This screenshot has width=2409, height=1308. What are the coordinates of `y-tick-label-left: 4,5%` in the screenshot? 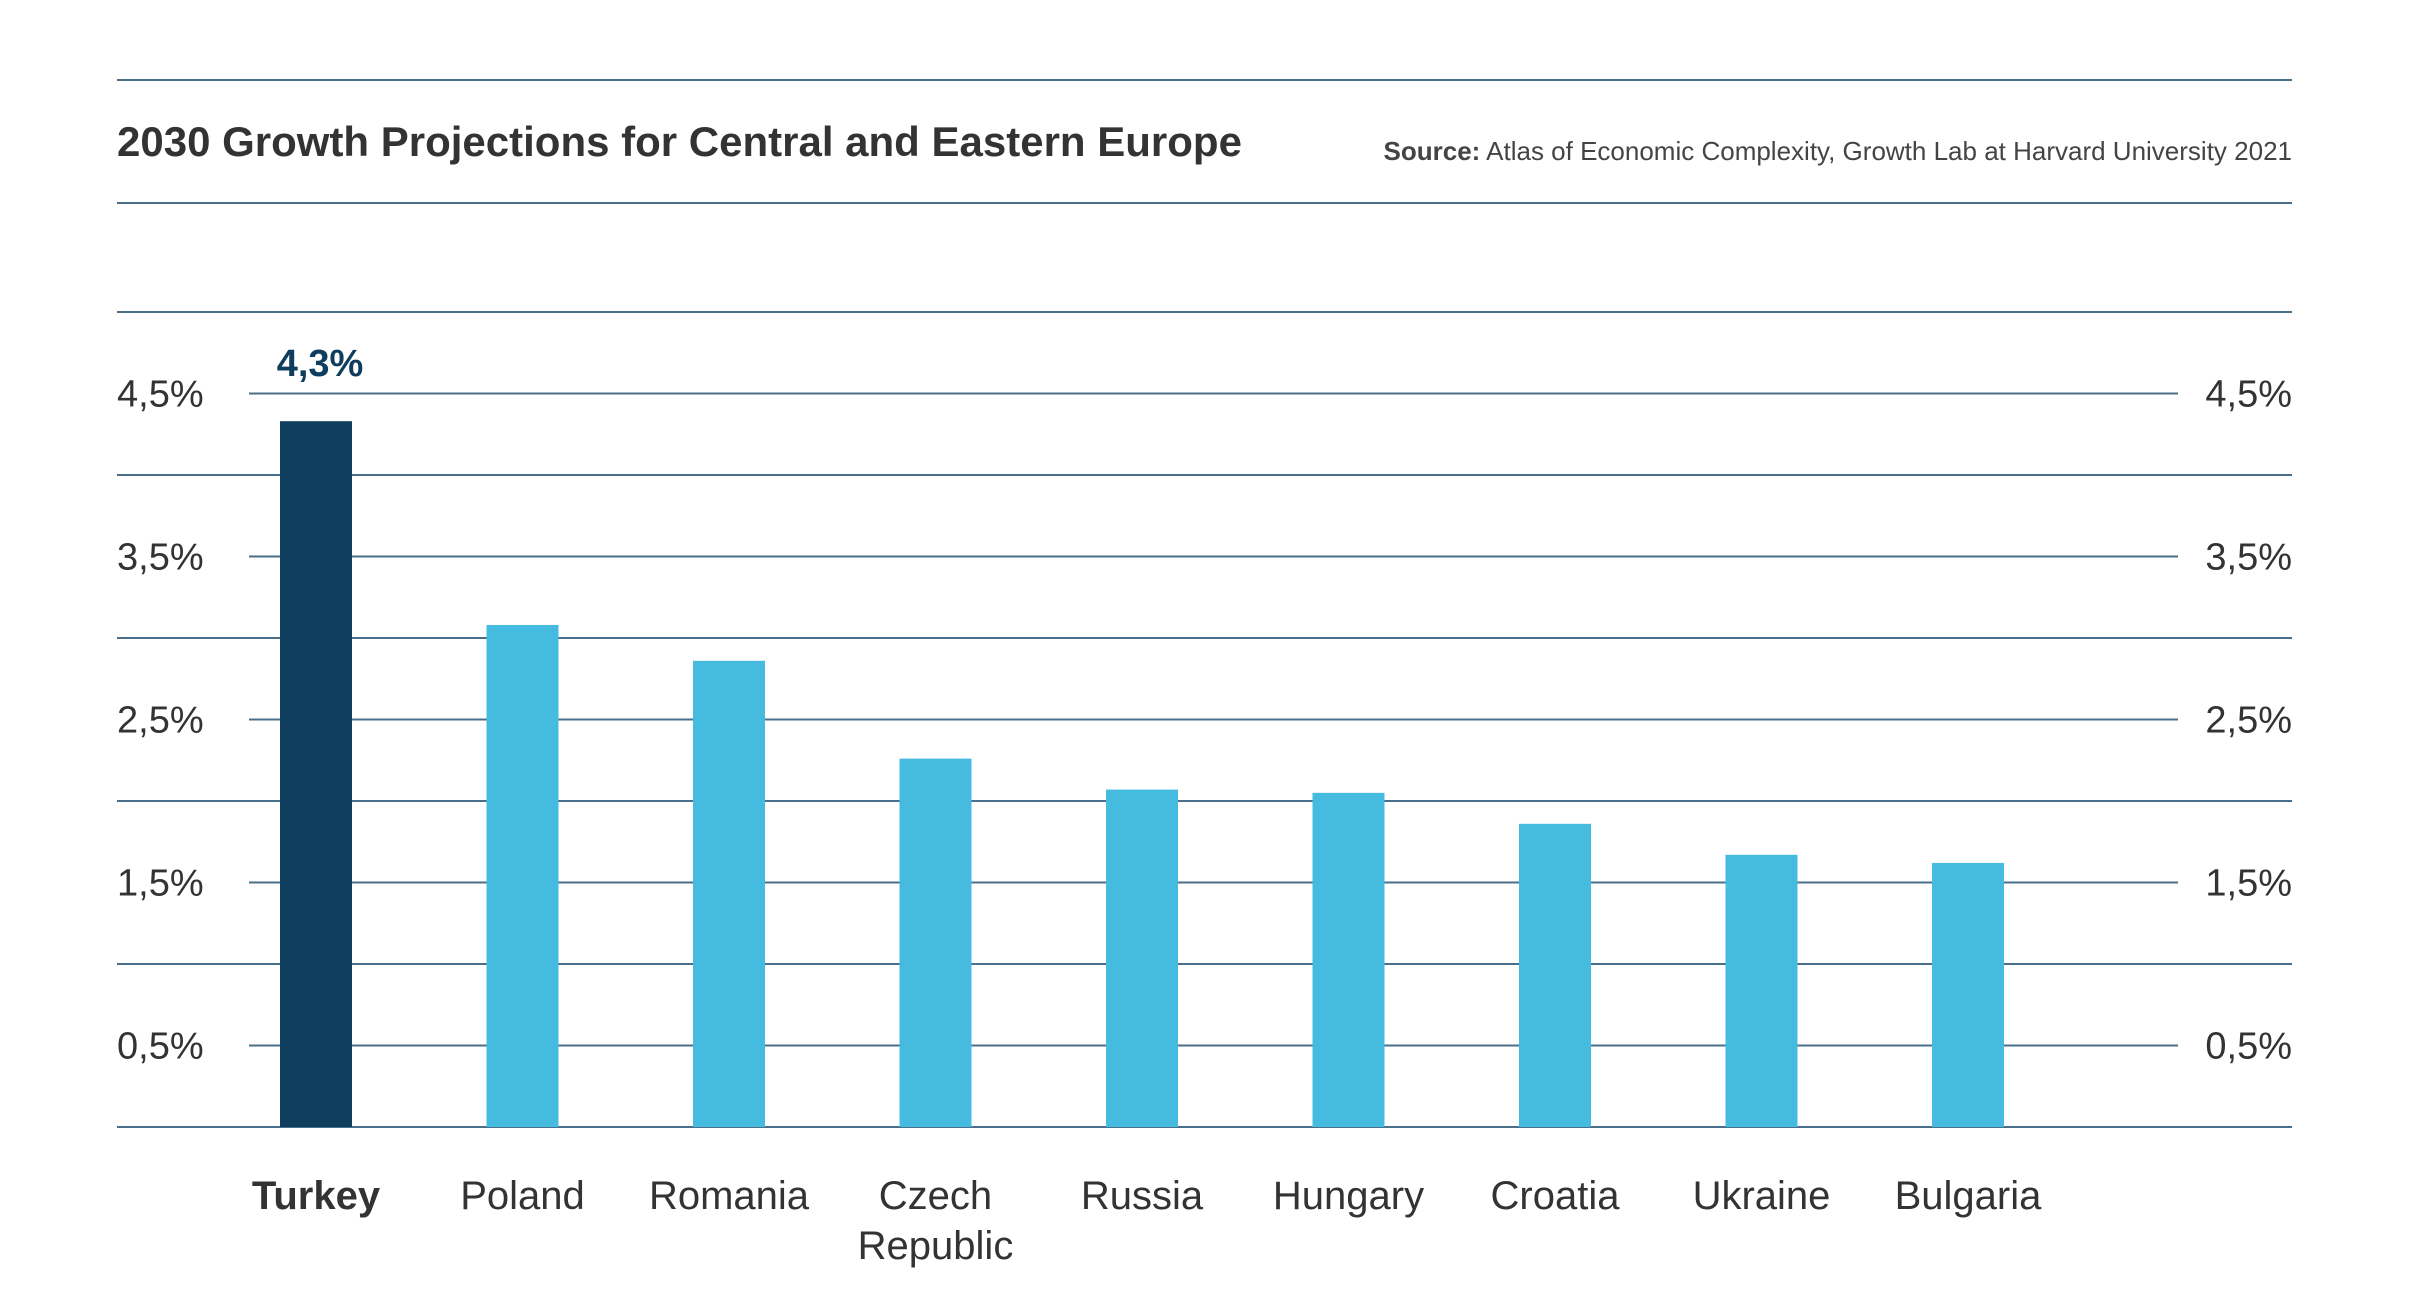 It's located at (160, 395).